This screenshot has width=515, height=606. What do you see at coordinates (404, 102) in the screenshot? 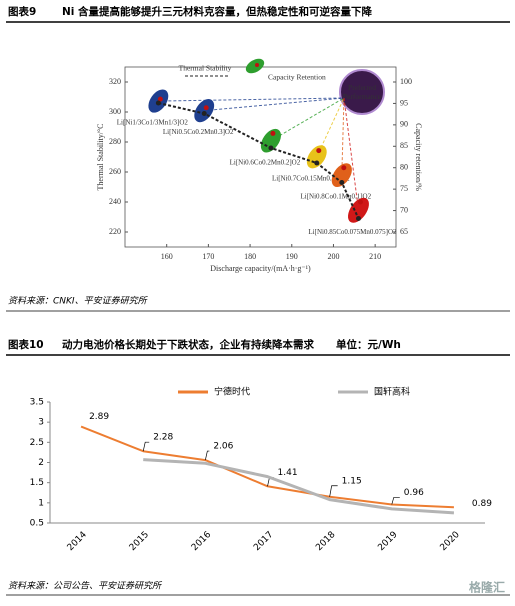
I see `y2-tick-label: 95` at bounding box center [404, 102].